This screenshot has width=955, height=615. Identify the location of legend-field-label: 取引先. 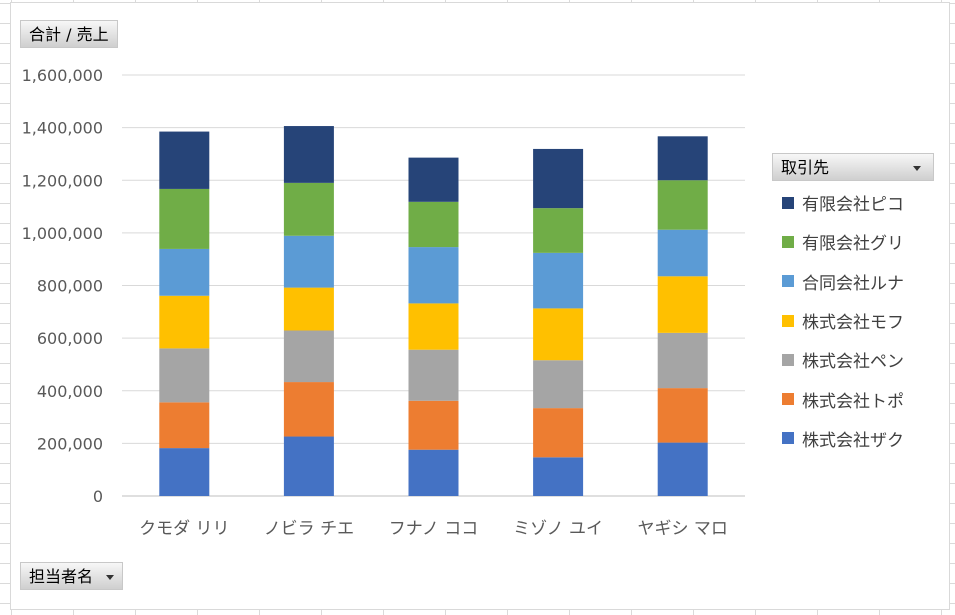
(805, 167).